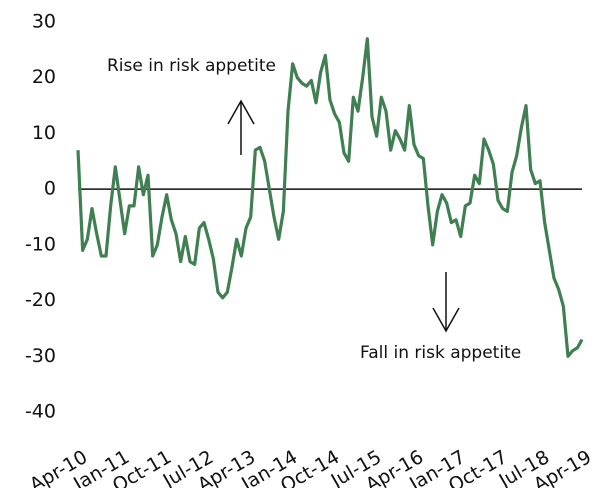 Image resolution: width=603 pixels, height=488 pixels. What do you see at coordinates (44, 77) in the screenshot?
I see `y-tick-label: 20` at bounding box center [44, 77].